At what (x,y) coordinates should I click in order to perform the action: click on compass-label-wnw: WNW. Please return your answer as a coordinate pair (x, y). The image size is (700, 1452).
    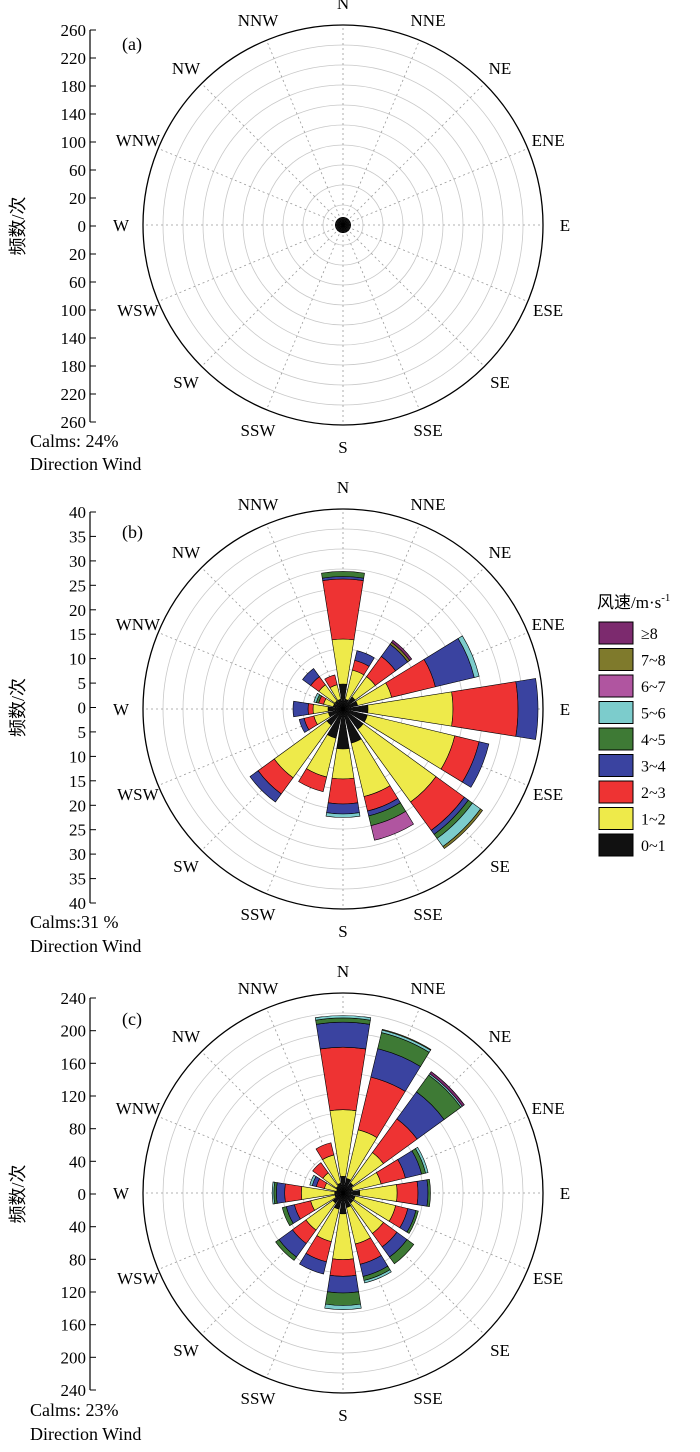
    Looking at the image, I should click on (138, 140).